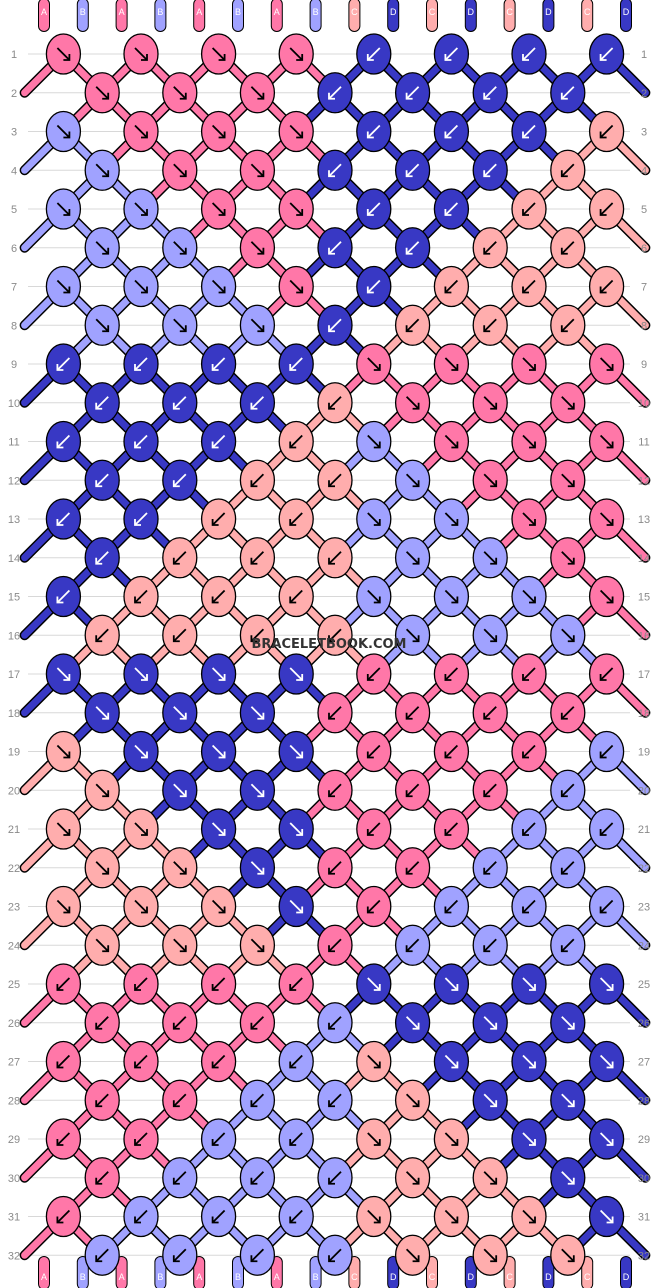 The width and height of the screenshot is (658, 1288). I want to click on top-strand-label: C, so click(432, 12).